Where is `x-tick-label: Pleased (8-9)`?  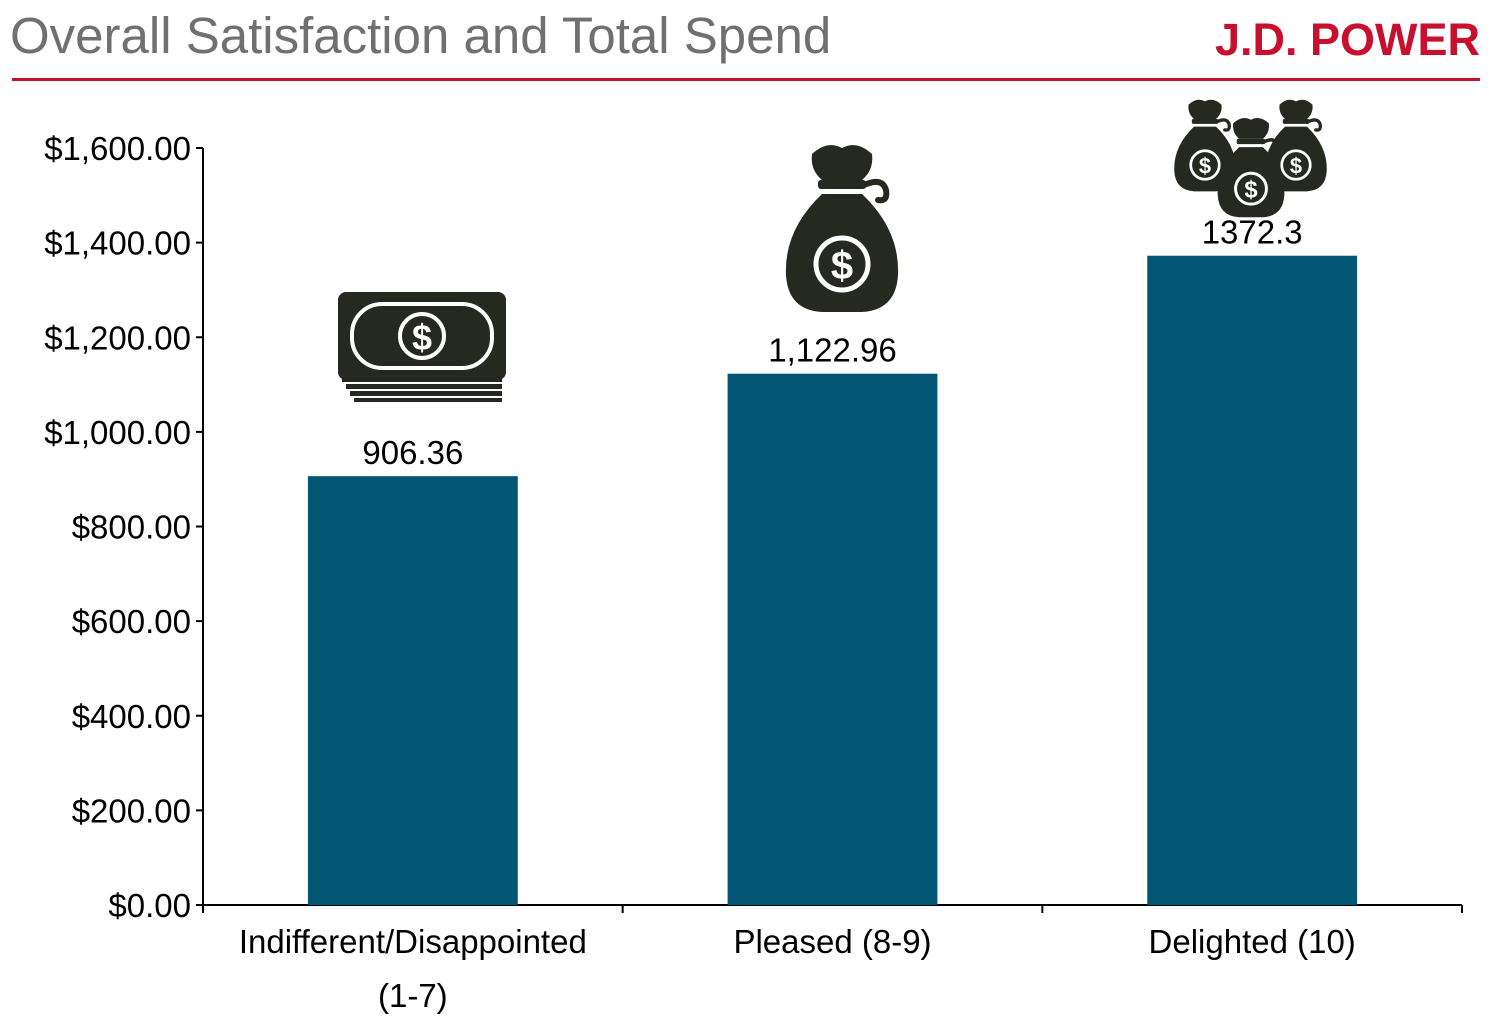 x-tick-label: Pleased (8-9) is located at coordinates (832, 941).